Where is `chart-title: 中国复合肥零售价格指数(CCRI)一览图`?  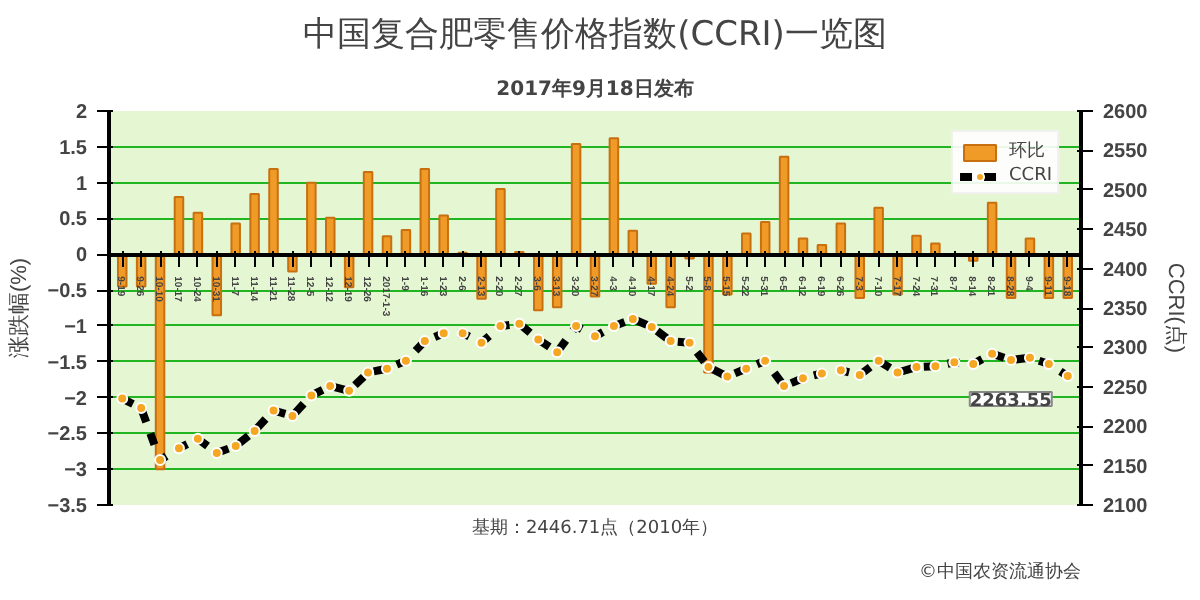
chart-title: 中国复合肥零售价格指数(CCRI)一览图 is located at coordinates (595, 35).